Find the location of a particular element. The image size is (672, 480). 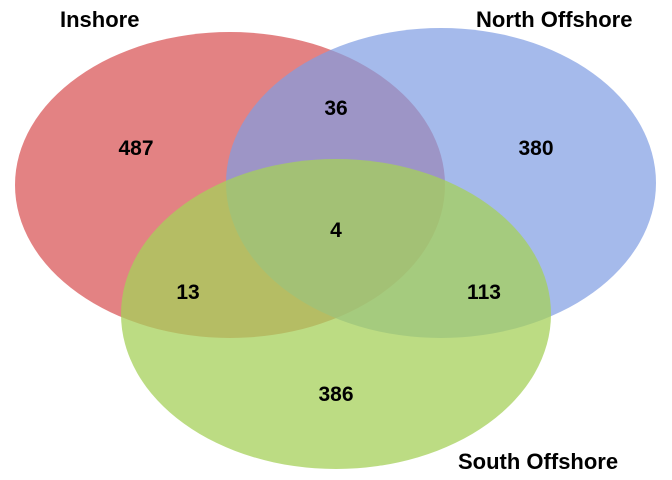

north-offshore-only-count: 380 is located at coordinates (535, 148).